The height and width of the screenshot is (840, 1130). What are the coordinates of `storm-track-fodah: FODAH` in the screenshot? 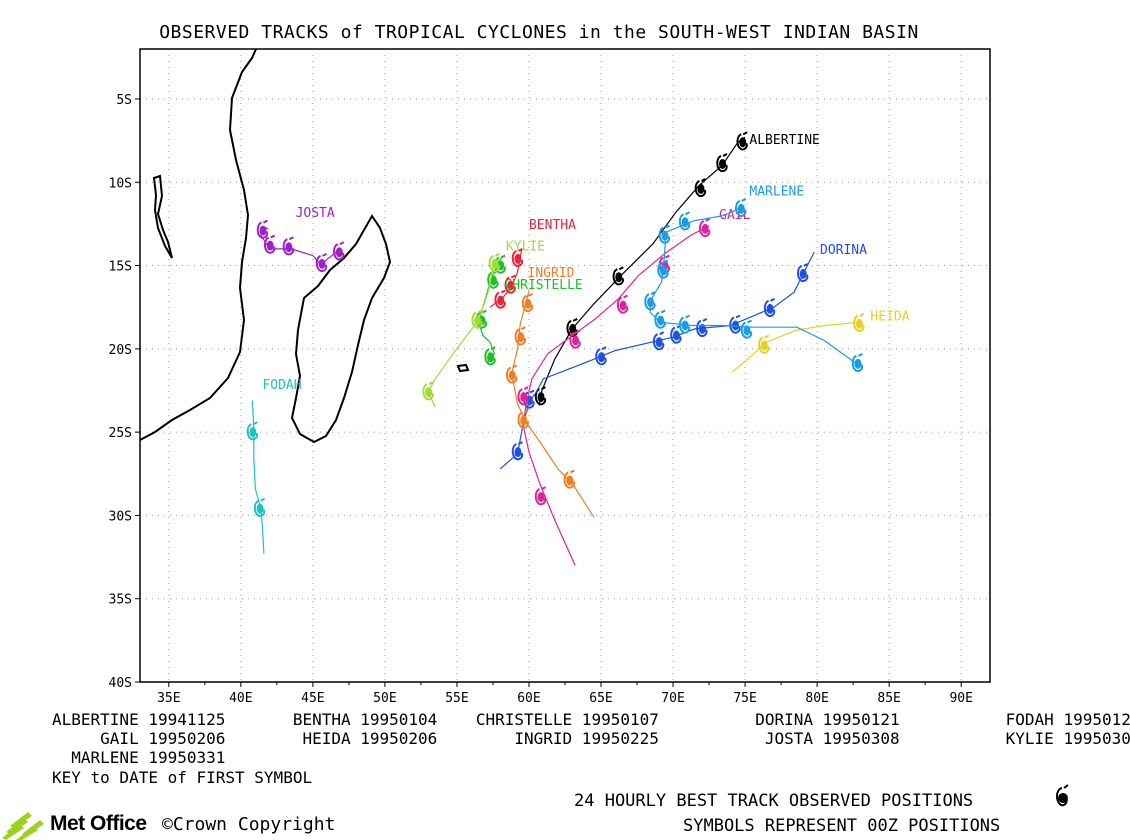 It's located at (274, 466).